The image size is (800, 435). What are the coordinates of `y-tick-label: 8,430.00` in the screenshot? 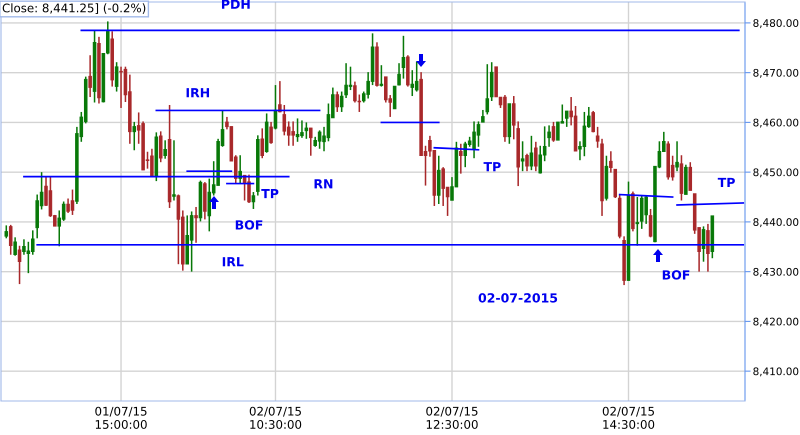 It's located at (775, 272).